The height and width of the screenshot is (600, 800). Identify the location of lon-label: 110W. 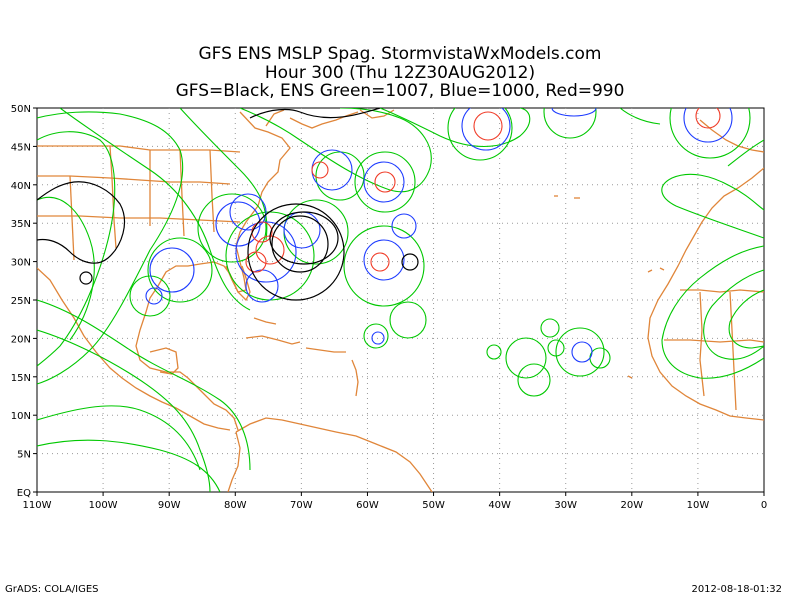
(37, 505).